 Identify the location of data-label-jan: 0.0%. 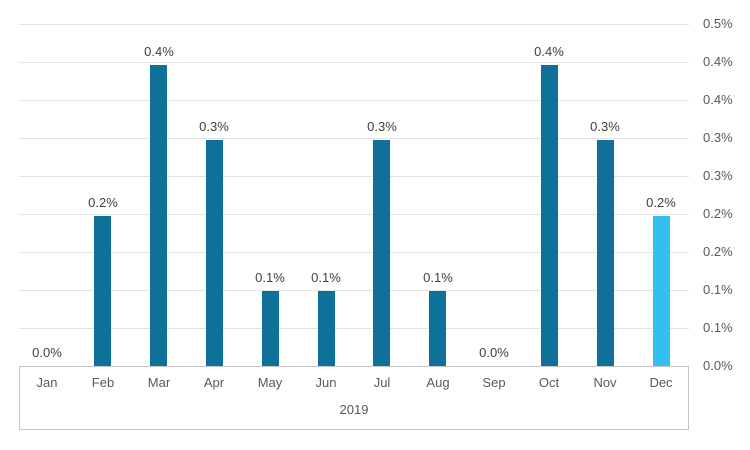
(47, 352).